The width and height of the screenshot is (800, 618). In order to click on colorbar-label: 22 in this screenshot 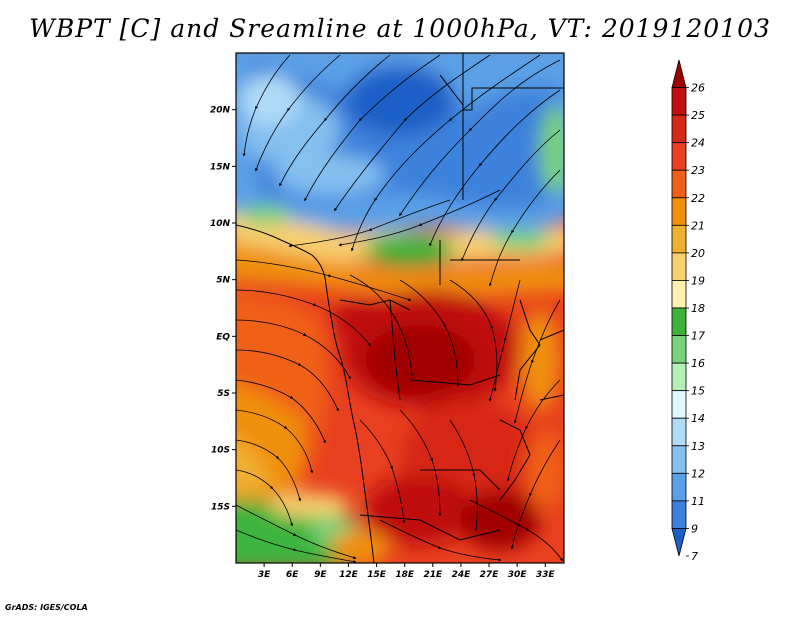, I will do `click(698, 198)`.